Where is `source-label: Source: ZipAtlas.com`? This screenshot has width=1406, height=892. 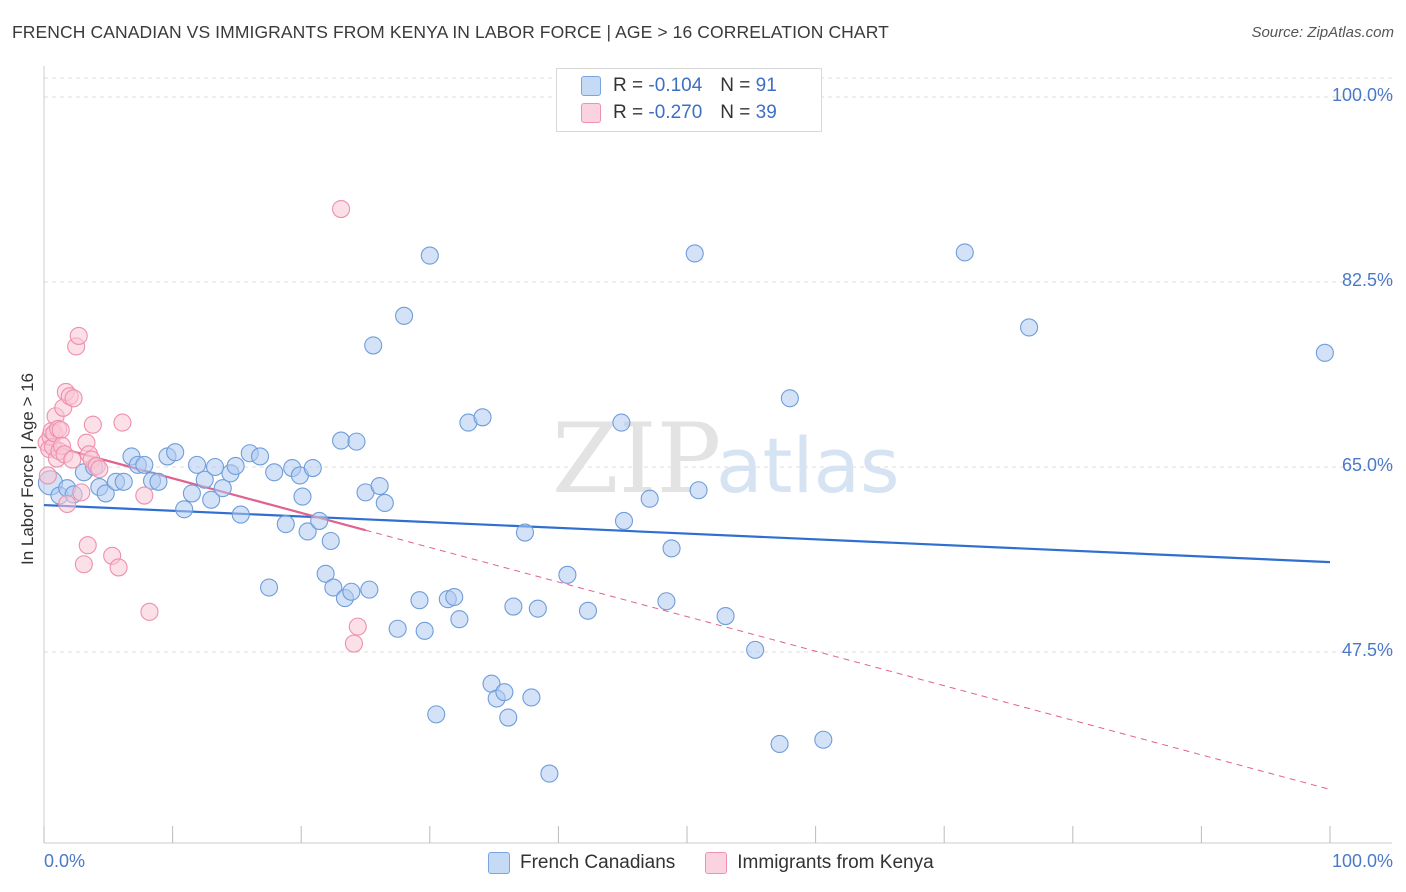 source-label: Source: ZipAtlas.com is located at coordinates (1322, 32).